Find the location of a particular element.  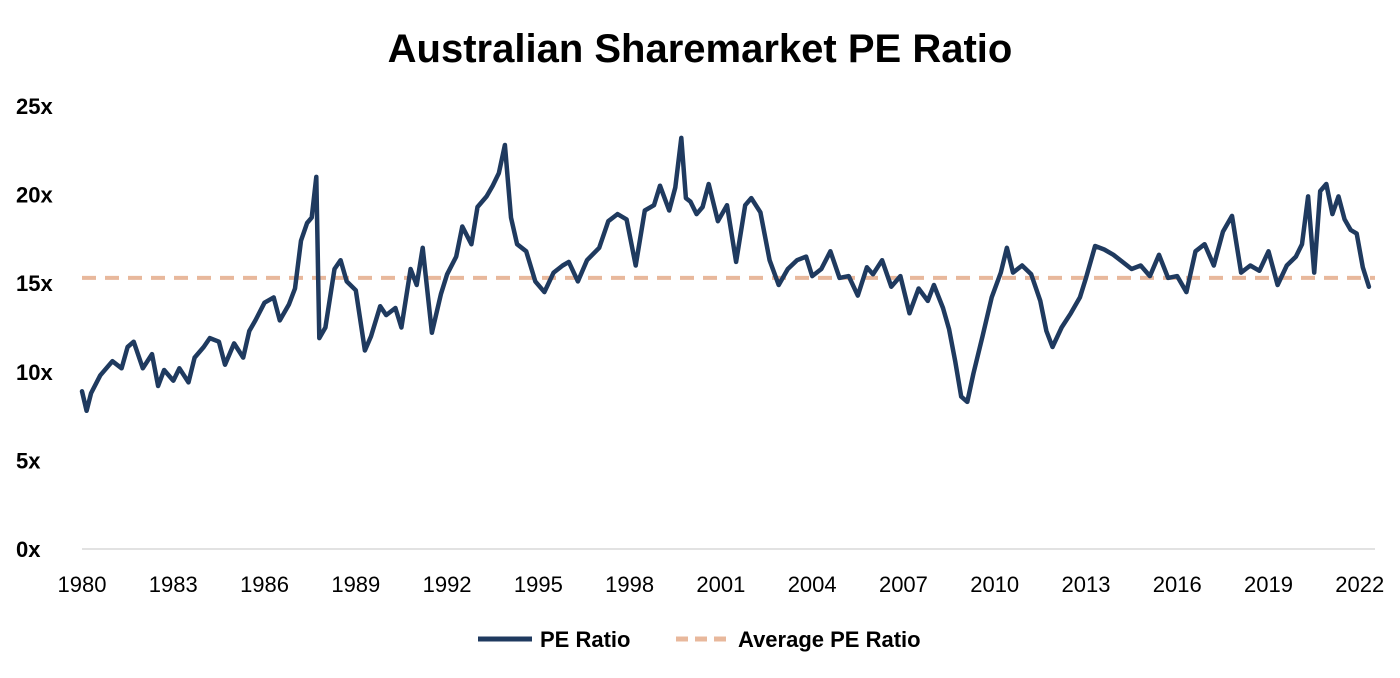

y-tick-label: 20x is located at coordinates (34, 195).